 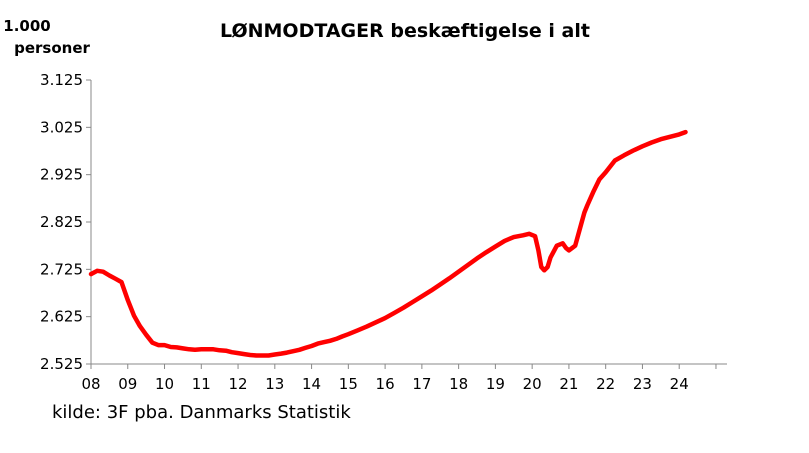 I want to click on x-tick-label: 15, so click(x=348, y=384).